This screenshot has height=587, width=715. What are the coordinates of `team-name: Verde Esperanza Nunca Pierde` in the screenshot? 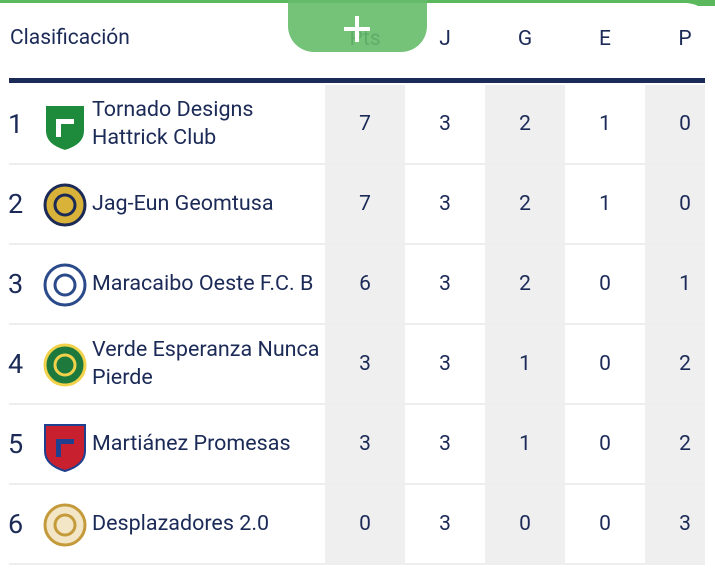 It's located at (206, 363).